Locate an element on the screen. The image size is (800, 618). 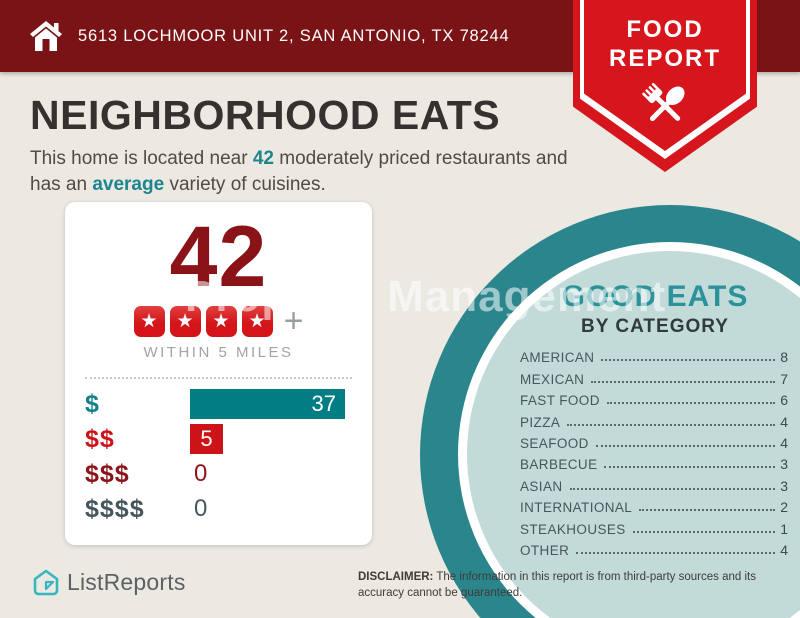
good-eats-subtitle: BY CATEGORY is located at coordinates (655, 326).